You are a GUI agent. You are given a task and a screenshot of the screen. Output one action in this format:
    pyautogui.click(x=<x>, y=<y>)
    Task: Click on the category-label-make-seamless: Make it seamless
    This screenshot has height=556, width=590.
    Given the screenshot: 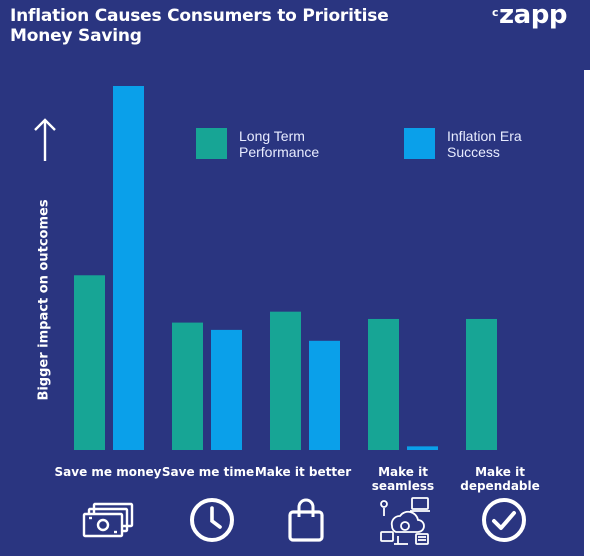 What is the action you would take?
    pyautogui.click(x=403, y=479)
    